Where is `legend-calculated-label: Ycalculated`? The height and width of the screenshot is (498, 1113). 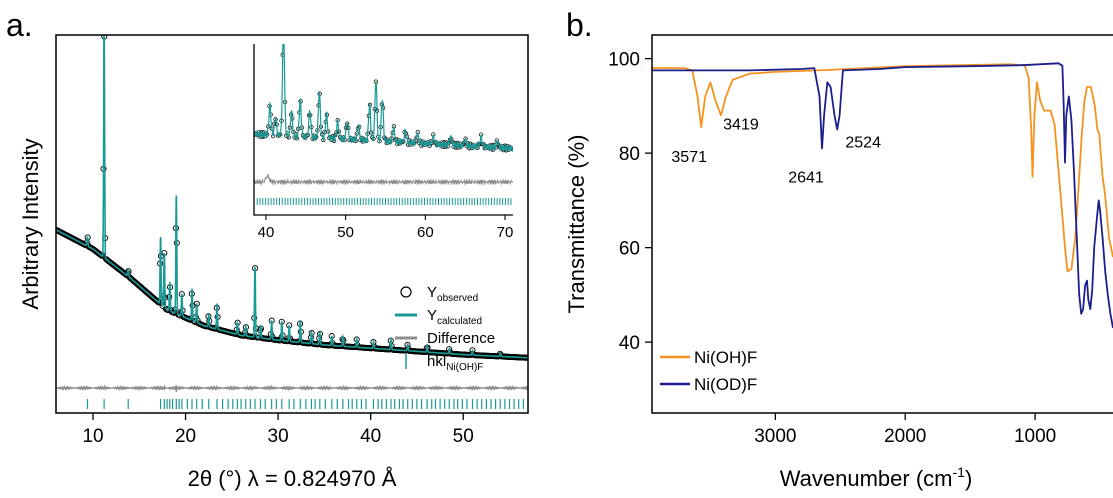 legend-calculated-label: Ycalculated is located at coordinates (454, 317).